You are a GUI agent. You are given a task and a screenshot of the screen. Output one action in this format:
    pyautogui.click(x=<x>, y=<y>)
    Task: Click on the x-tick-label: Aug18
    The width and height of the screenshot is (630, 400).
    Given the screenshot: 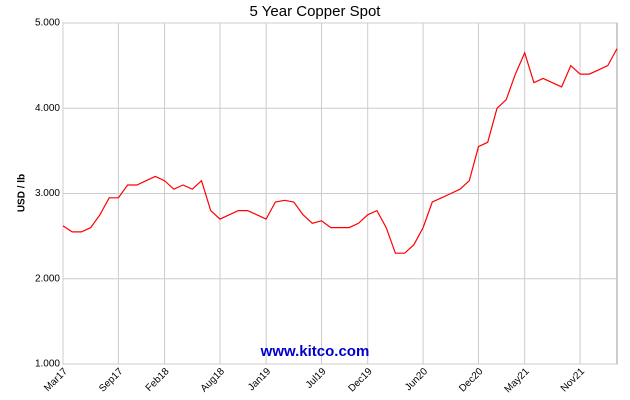 What is the action you would take?
    pyautogui.click(x=213, y=380)
    